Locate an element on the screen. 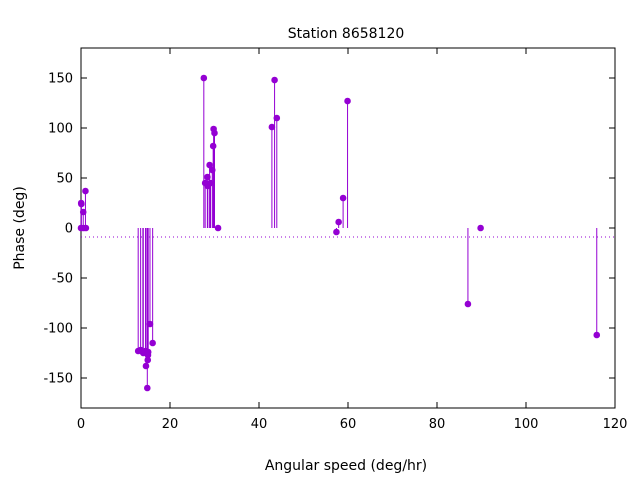 Image resolution: width=640 pixels, height=480 pixels. x-tick-label: 40 is located at coordinates (259, 424).